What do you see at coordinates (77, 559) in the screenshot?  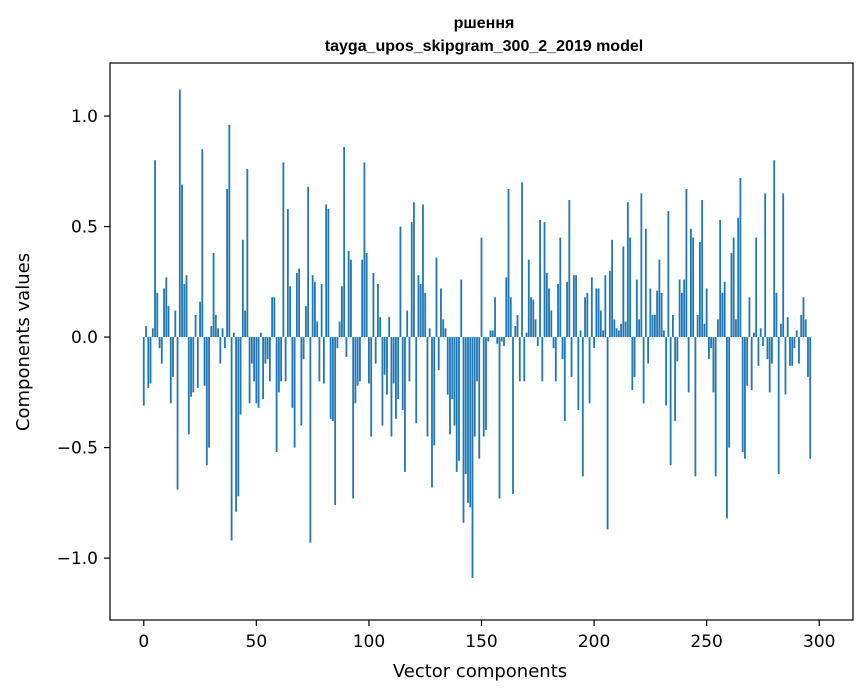 I see `y-tick-label: −1.0` at bounding box center [77, 559].